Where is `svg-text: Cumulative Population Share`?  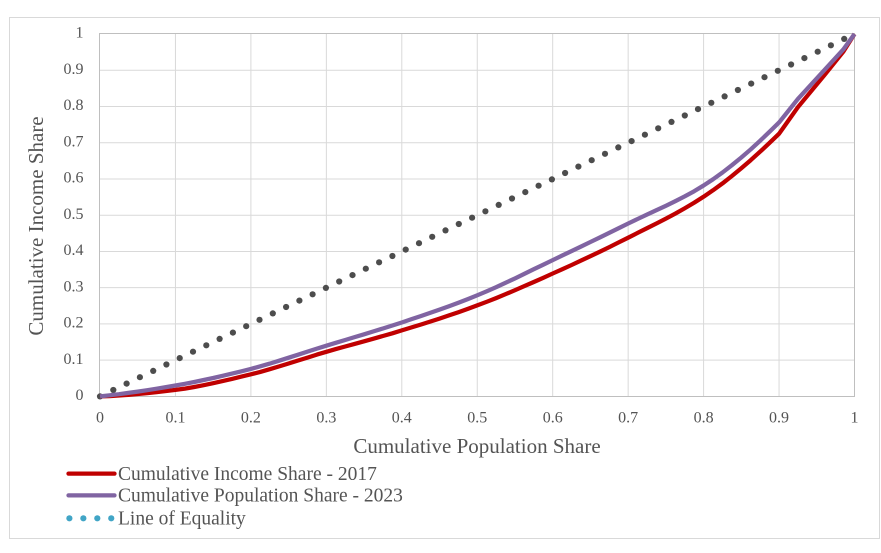
svg-text: Cumulative Population Share is located at coordinates (476, 446).